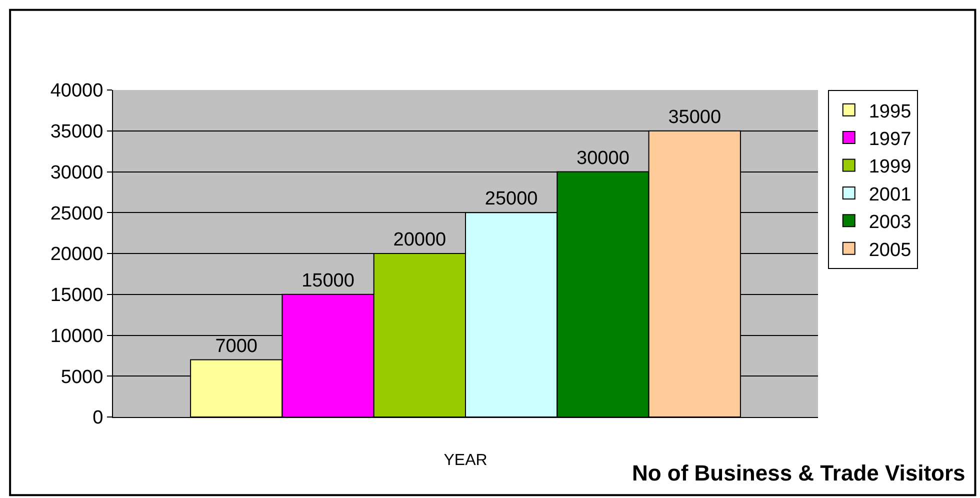  Describe the element at coordinates (77, 173) in the screenshot. I see `y-tick-label: 30000` at that location.